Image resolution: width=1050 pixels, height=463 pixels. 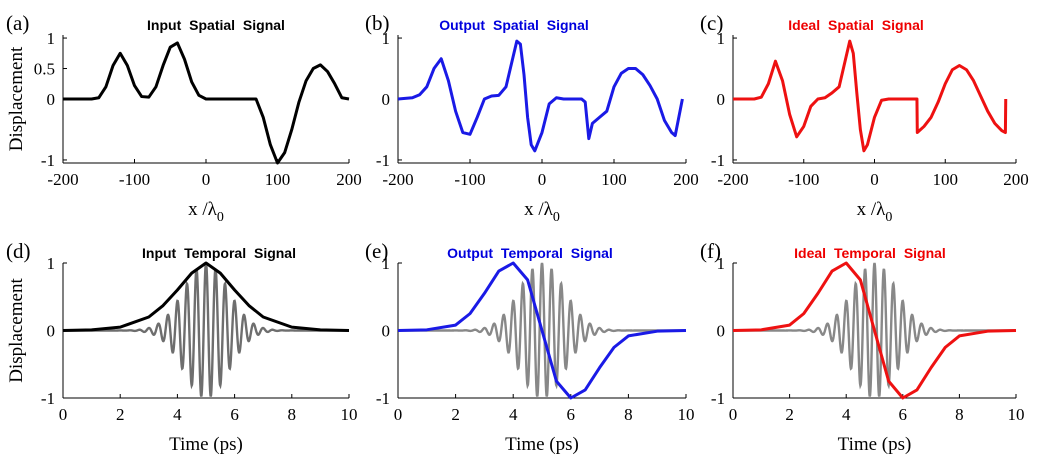 What do you see at coordinates (530, 253) in the screenshot?
I see `panel-title: Output Temporal Signal` at bounding box center [530, 253].